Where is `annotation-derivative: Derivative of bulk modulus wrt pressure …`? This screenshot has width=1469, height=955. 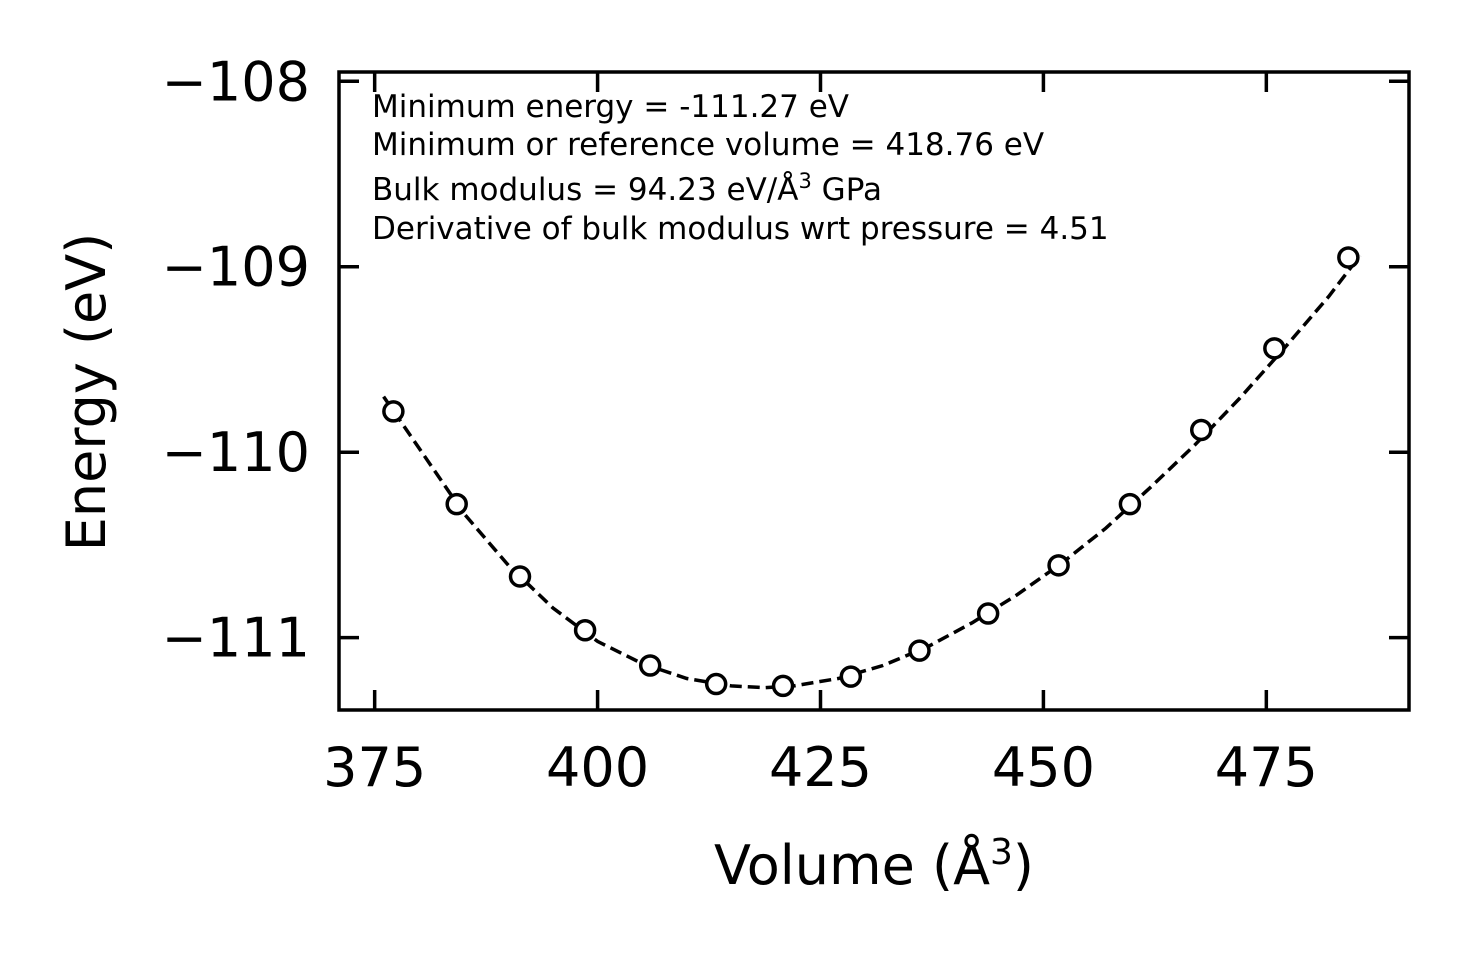 annotation-derivative: Derivative of bulk modulus wrt pressure … is located at coordinates (740, 229).